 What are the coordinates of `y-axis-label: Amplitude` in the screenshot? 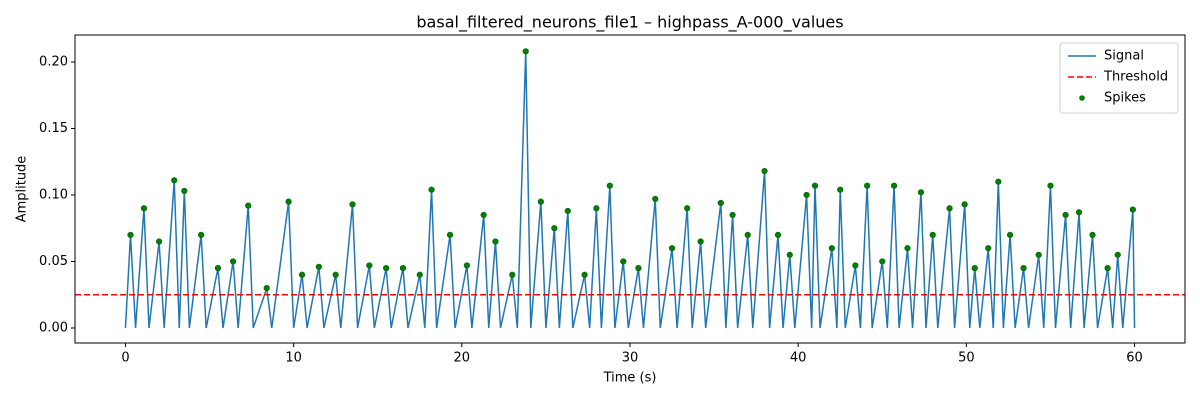 It's located at (22, 189).